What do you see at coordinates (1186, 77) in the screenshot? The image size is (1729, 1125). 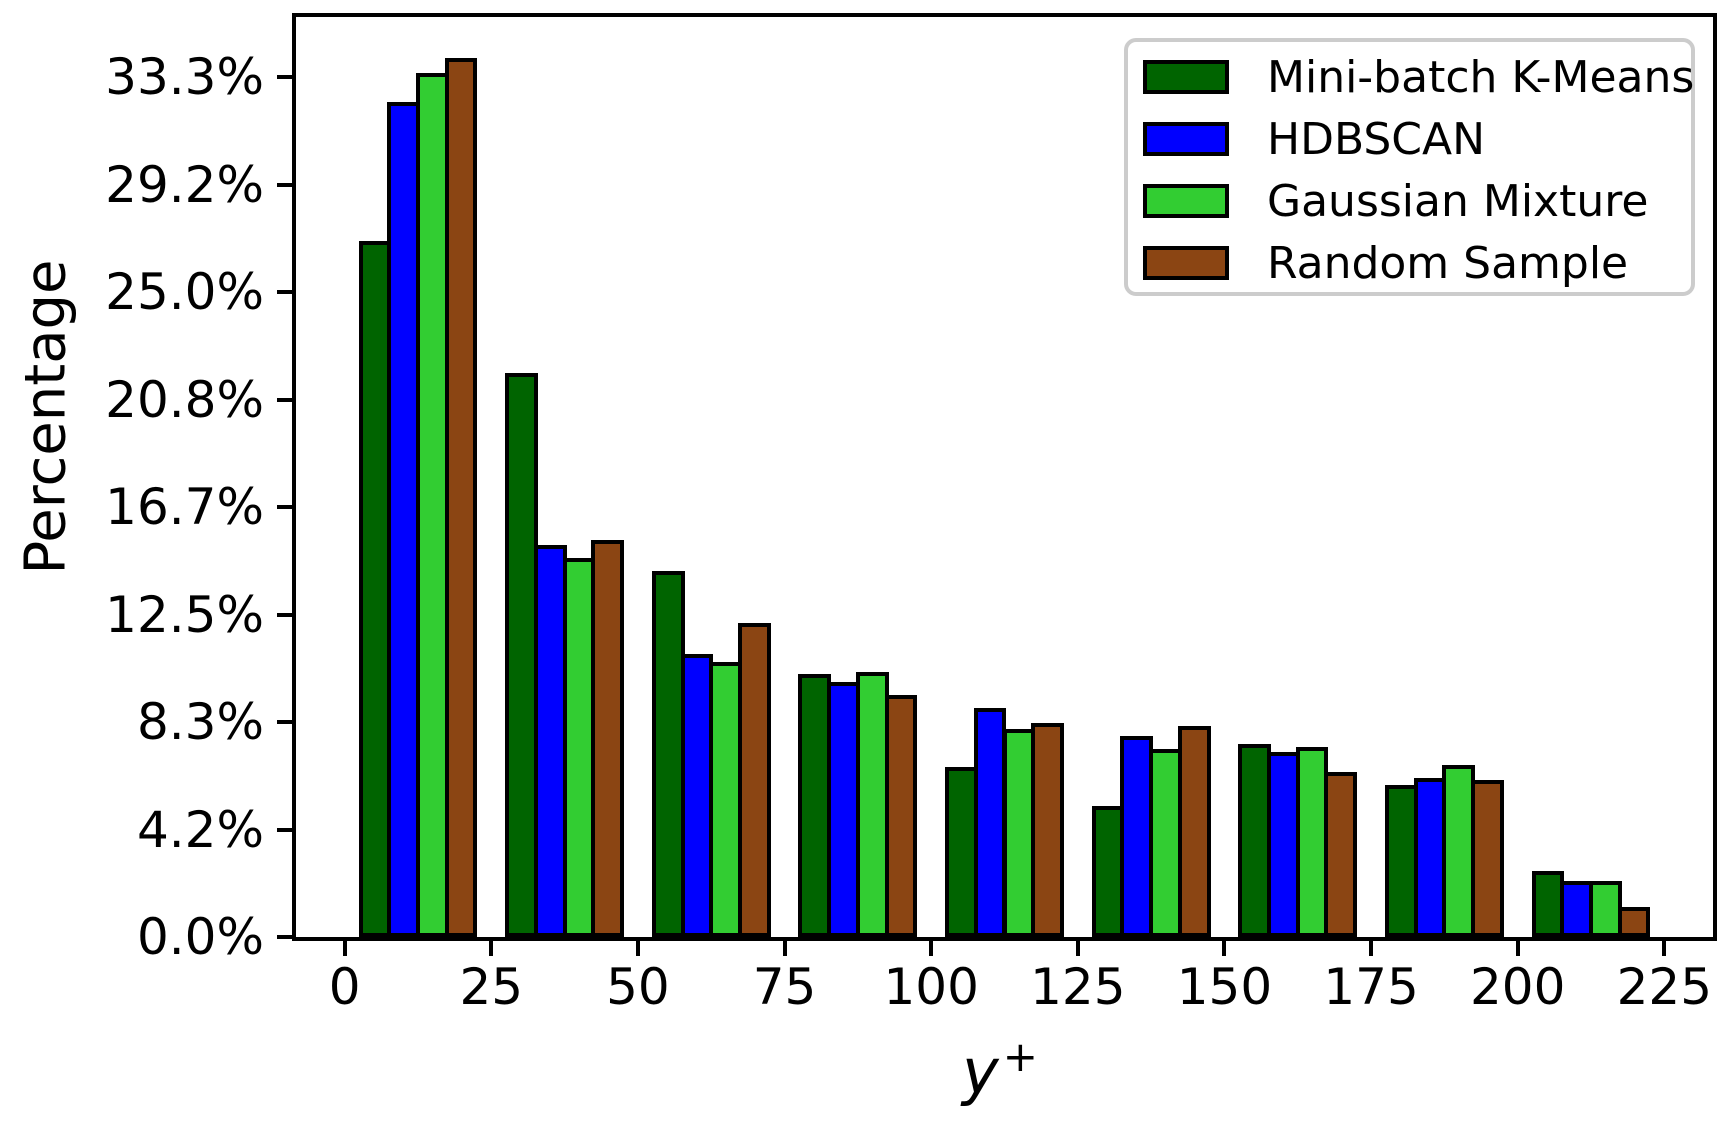 I see `legend-swatch-mini-batch-k-means` at bounding box center [1186, 77].